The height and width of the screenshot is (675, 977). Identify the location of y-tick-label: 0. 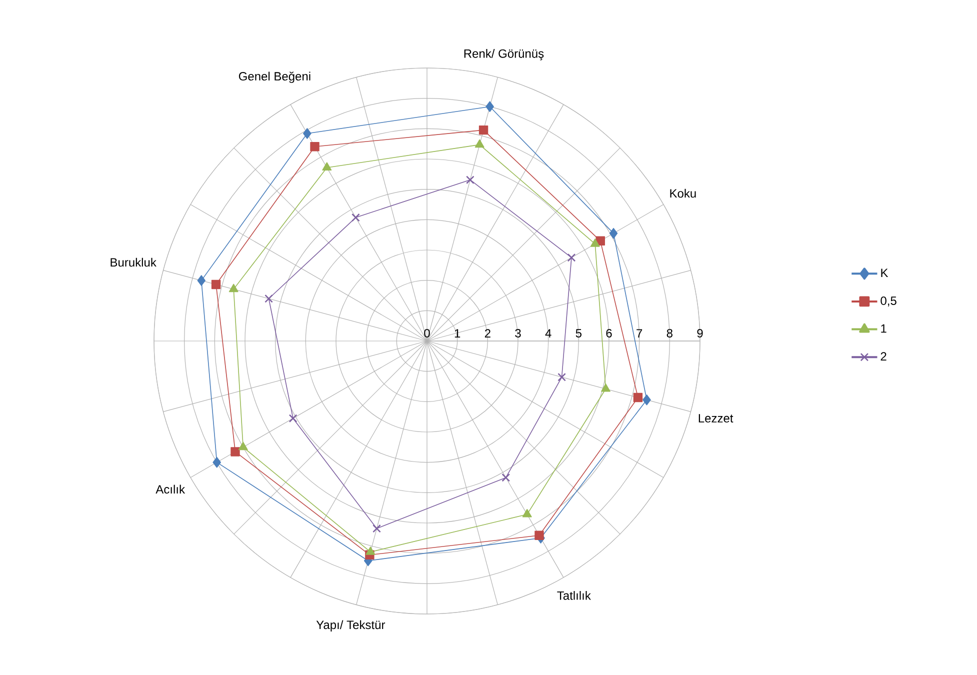
(427, 333).